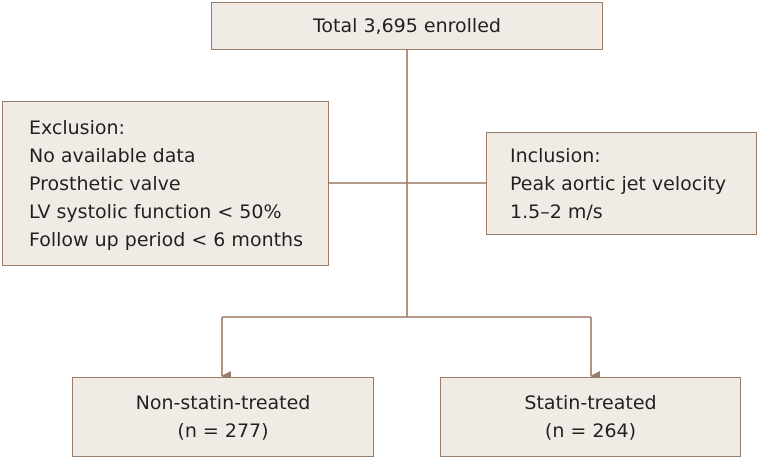 This screenshot has height=458, width=759. Describe the element at coordinates (590, 431) in the screenshot. I see `statin-count: (n = 264)` at that location.